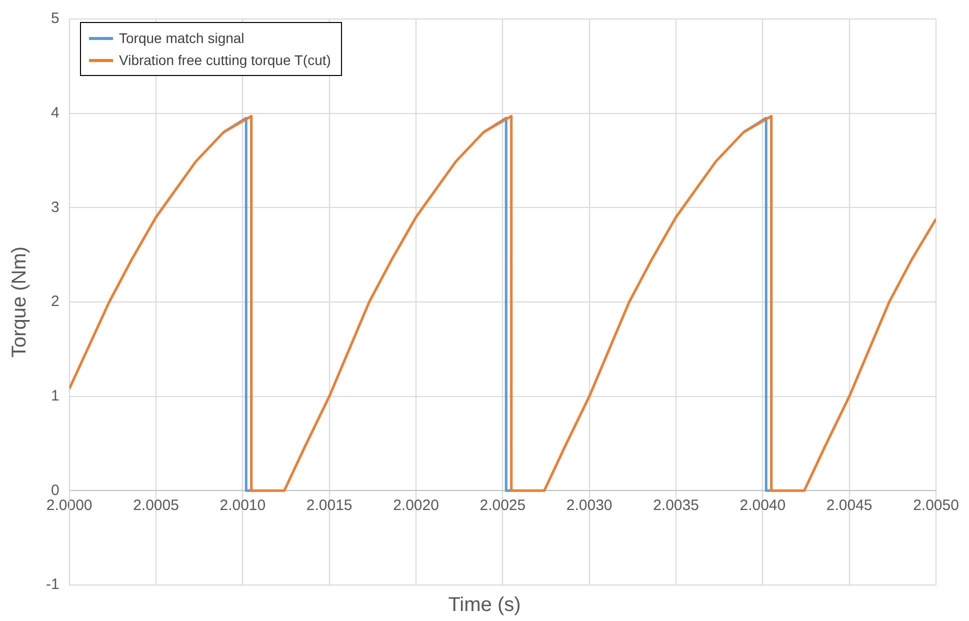 The image size is (969, 621). What do you see at coordinates (416, 505) in the screenshot?
I see `x-tick-label: 2.0020` at bounding box center [416, 505].